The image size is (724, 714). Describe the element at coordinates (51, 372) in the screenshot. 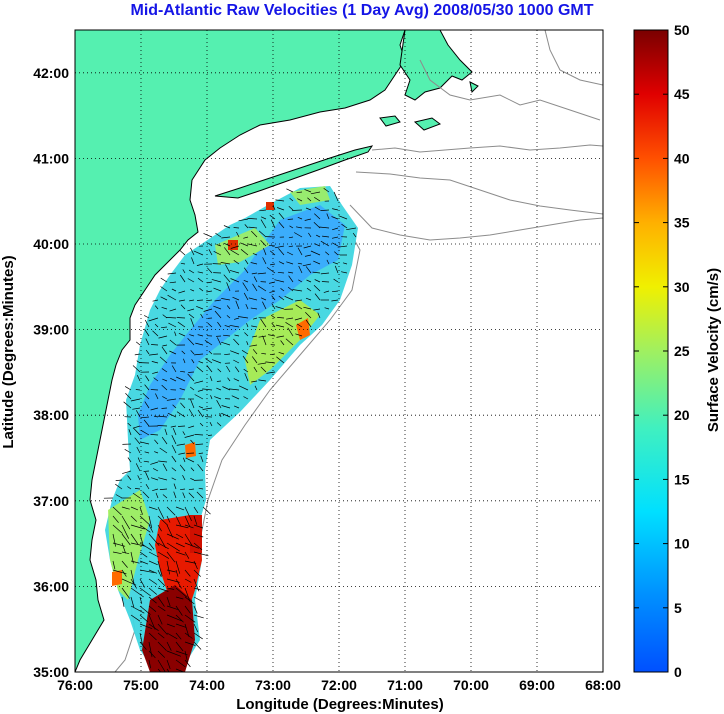

I see `latitude-tick-labels: 42:00 41:00 40:00 39:00 38:00 37:00 36:00 35:00` at that location.